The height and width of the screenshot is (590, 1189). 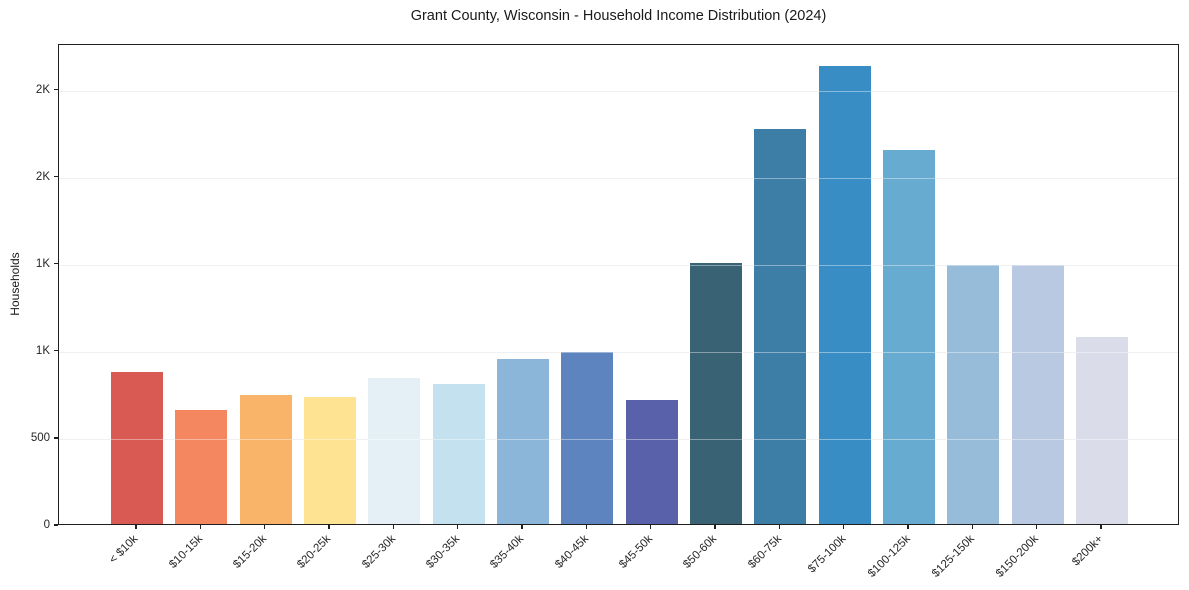 I want to click on x-tick-label: $30-35k, so click(x=443, y=552).